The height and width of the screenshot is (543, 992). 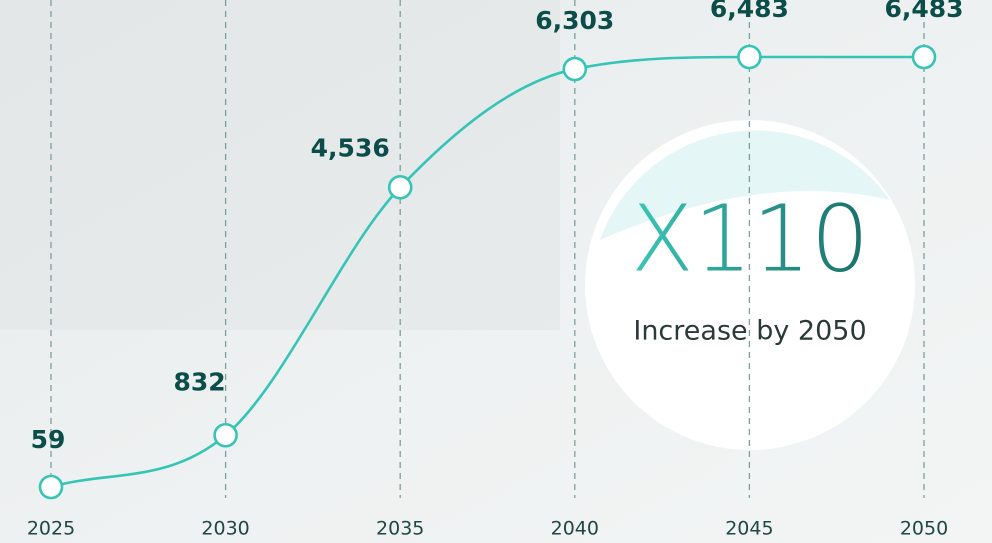 What do you see at coordinates (225, 529) in the screenshot?
I see `x-tick-label: 2030` at bounding box center [225, 529].